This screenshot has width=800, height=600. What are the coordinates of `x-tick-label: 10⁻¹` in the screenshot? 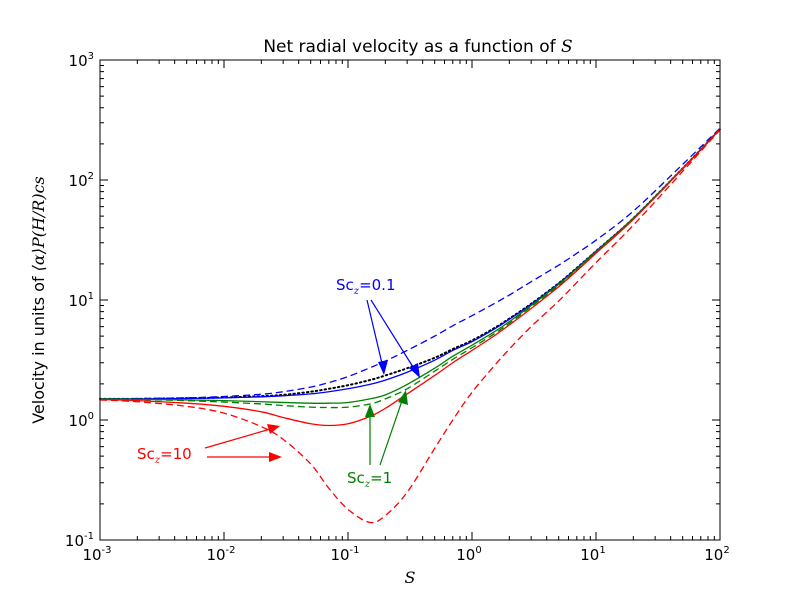 It's located at (344, 554).